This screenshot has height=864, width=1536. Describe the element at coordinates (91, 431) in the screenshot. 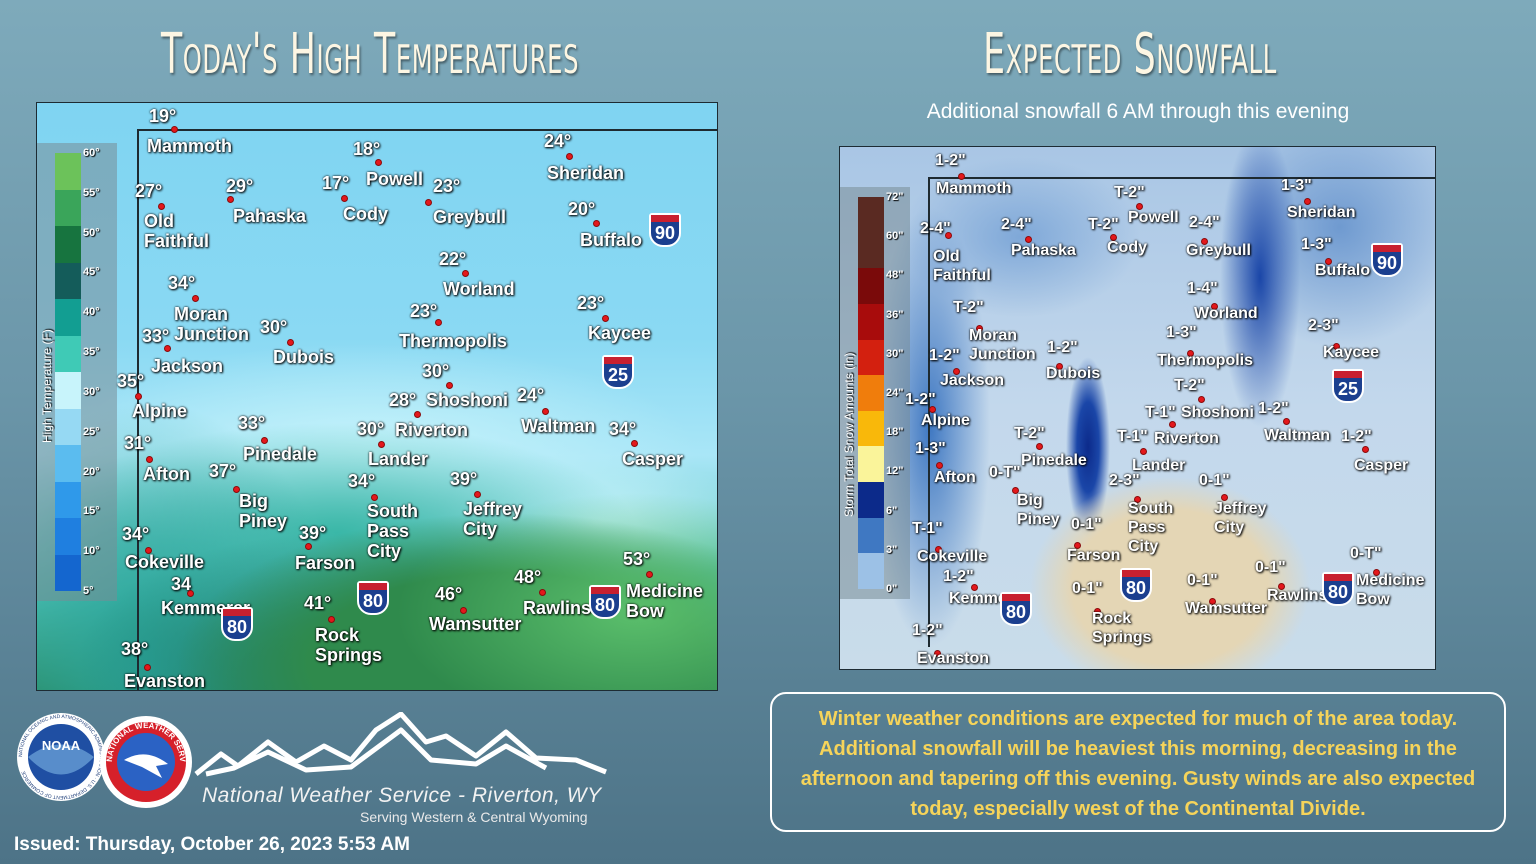

I see `legend-tick-label: 25°` at that location.